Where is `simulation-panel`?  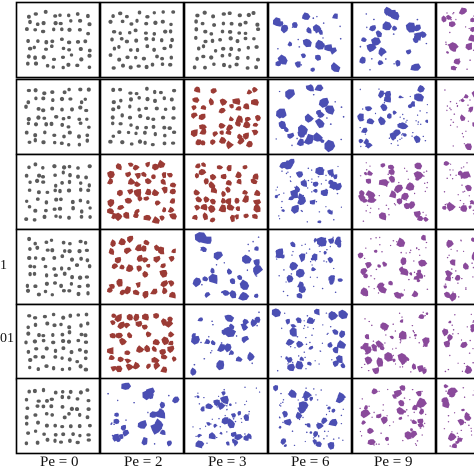 simulation-panel is located at coordinates (58, 117).